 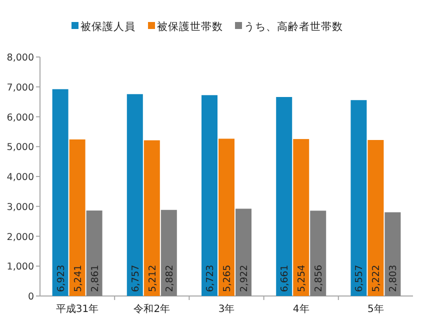 I want to click on data-label: 5,241, so click(x=78, y=278).